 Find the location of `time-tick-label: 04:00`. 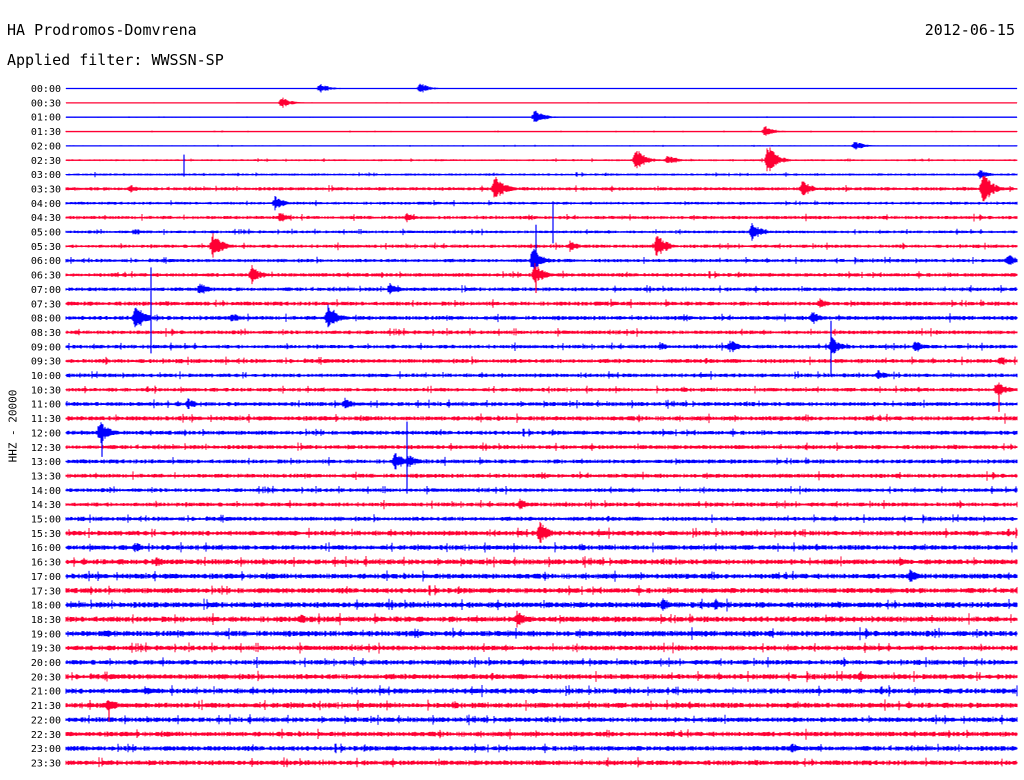

time-tick-label: 04:00 is located at coordinates (46, 204).